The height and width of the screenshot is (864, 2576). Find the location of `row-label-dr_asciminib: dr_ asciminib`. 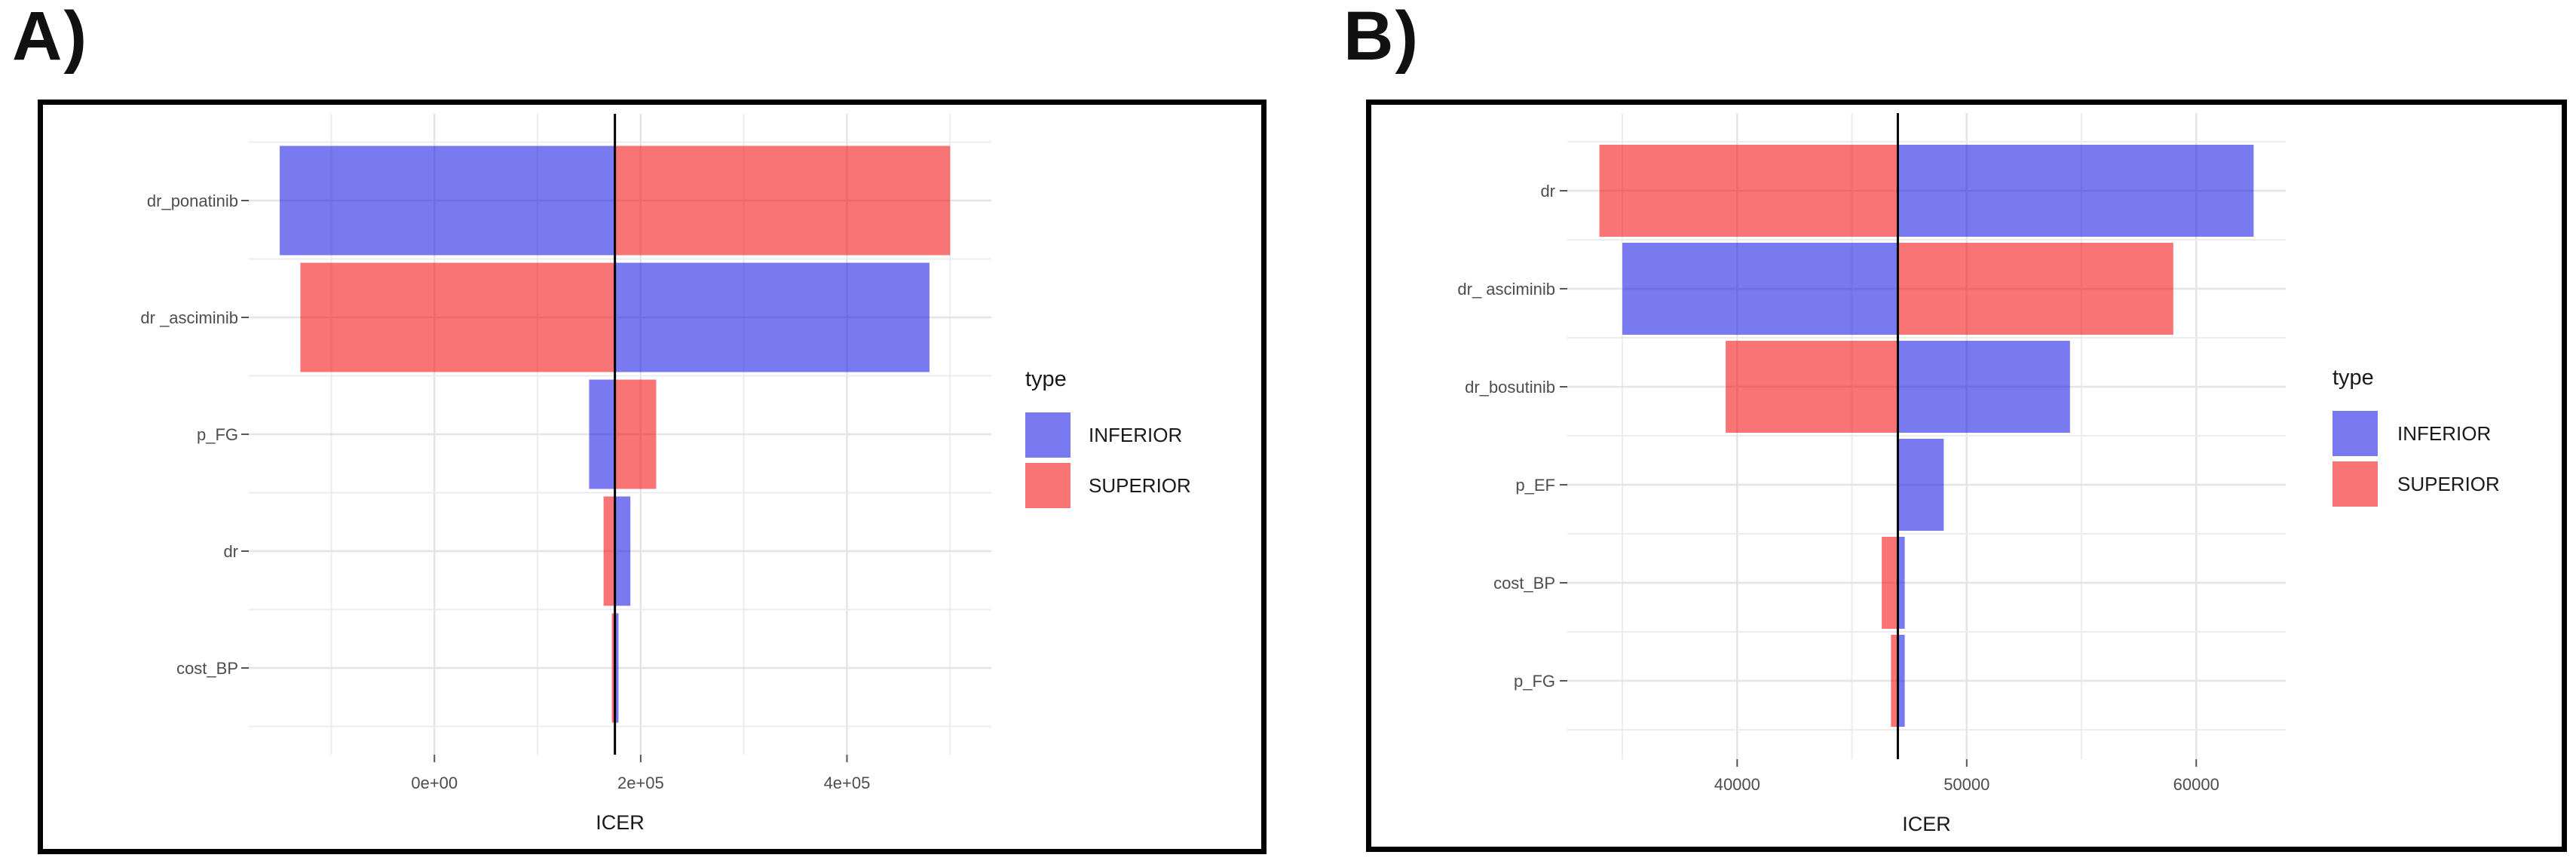

row-label-dr_asciminib: dr_ asciminib is located at coordinates (1506, 289).